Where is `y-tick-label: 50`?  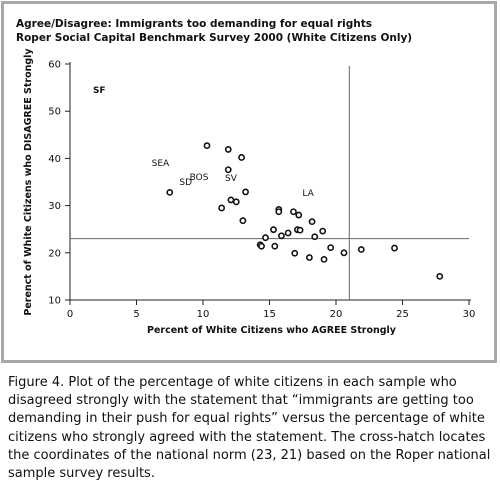 y-tick-label: 50 is located at coordinates (54, 112).